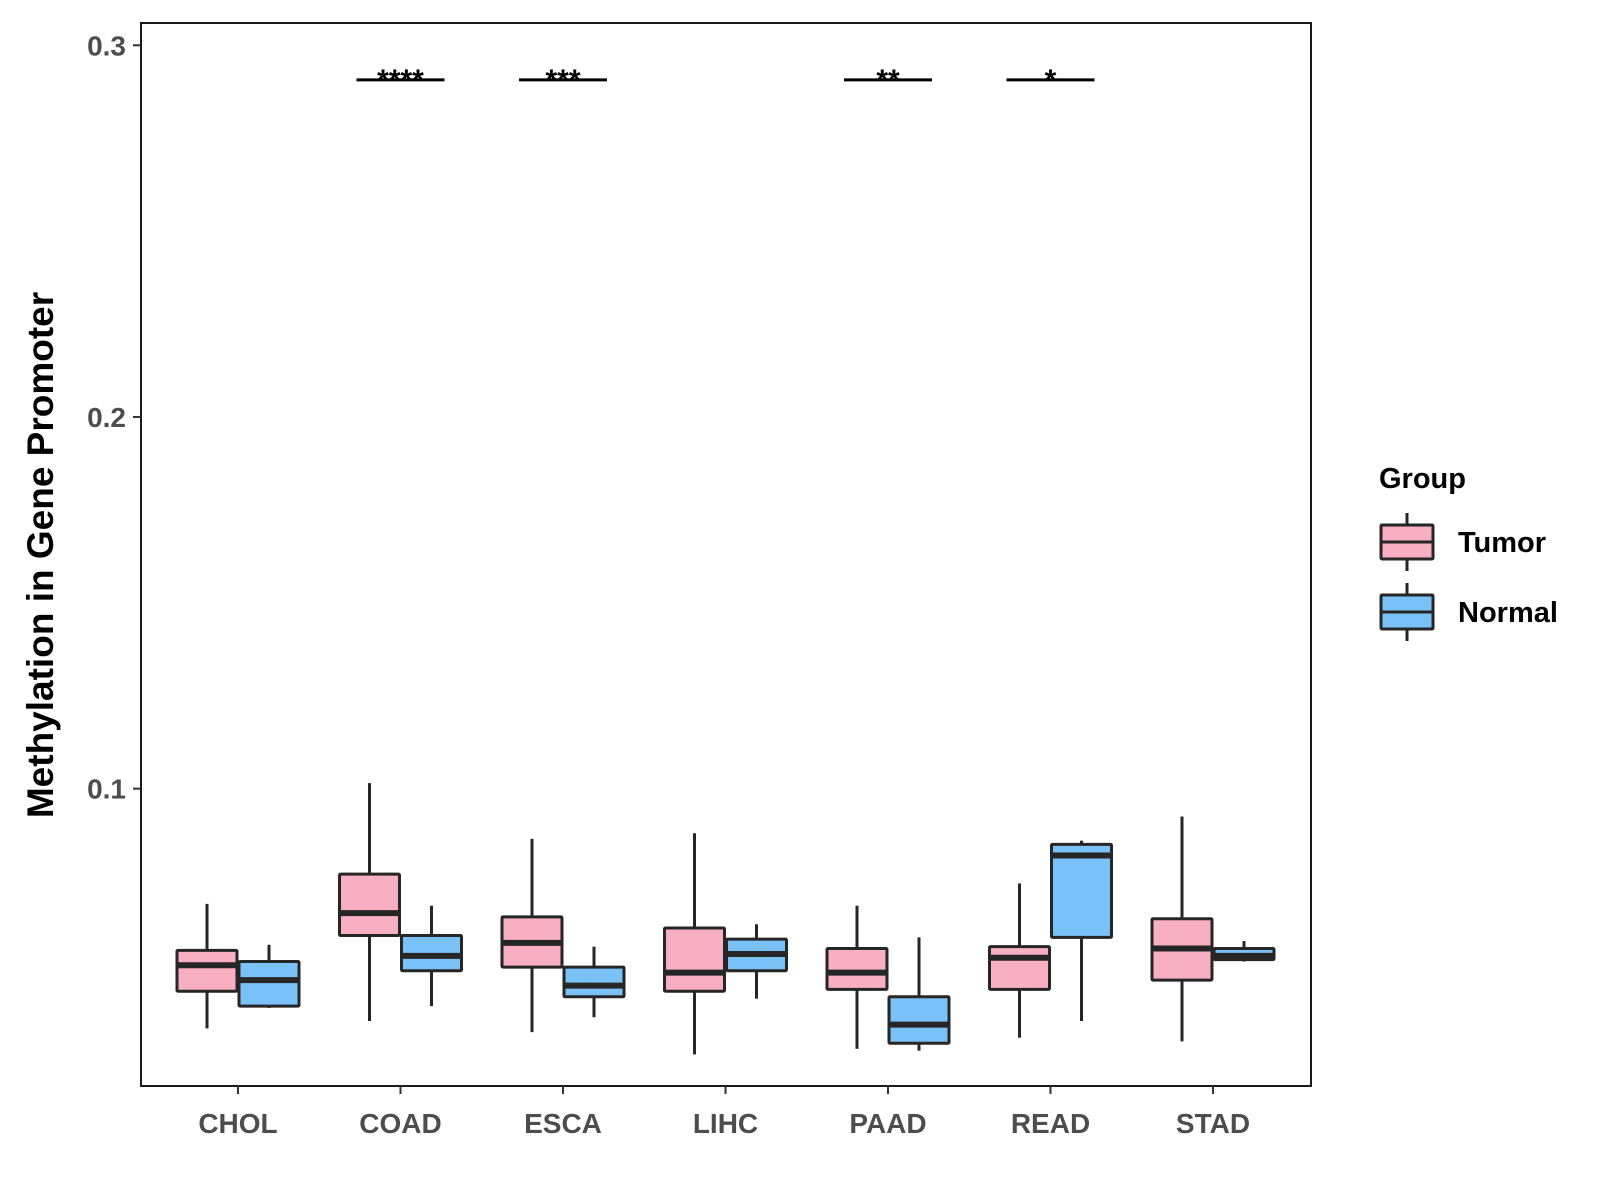  Describe the element at coordinates (1019, 968) in the screenshot. I see `box-iqr-read-tumor` at that location.